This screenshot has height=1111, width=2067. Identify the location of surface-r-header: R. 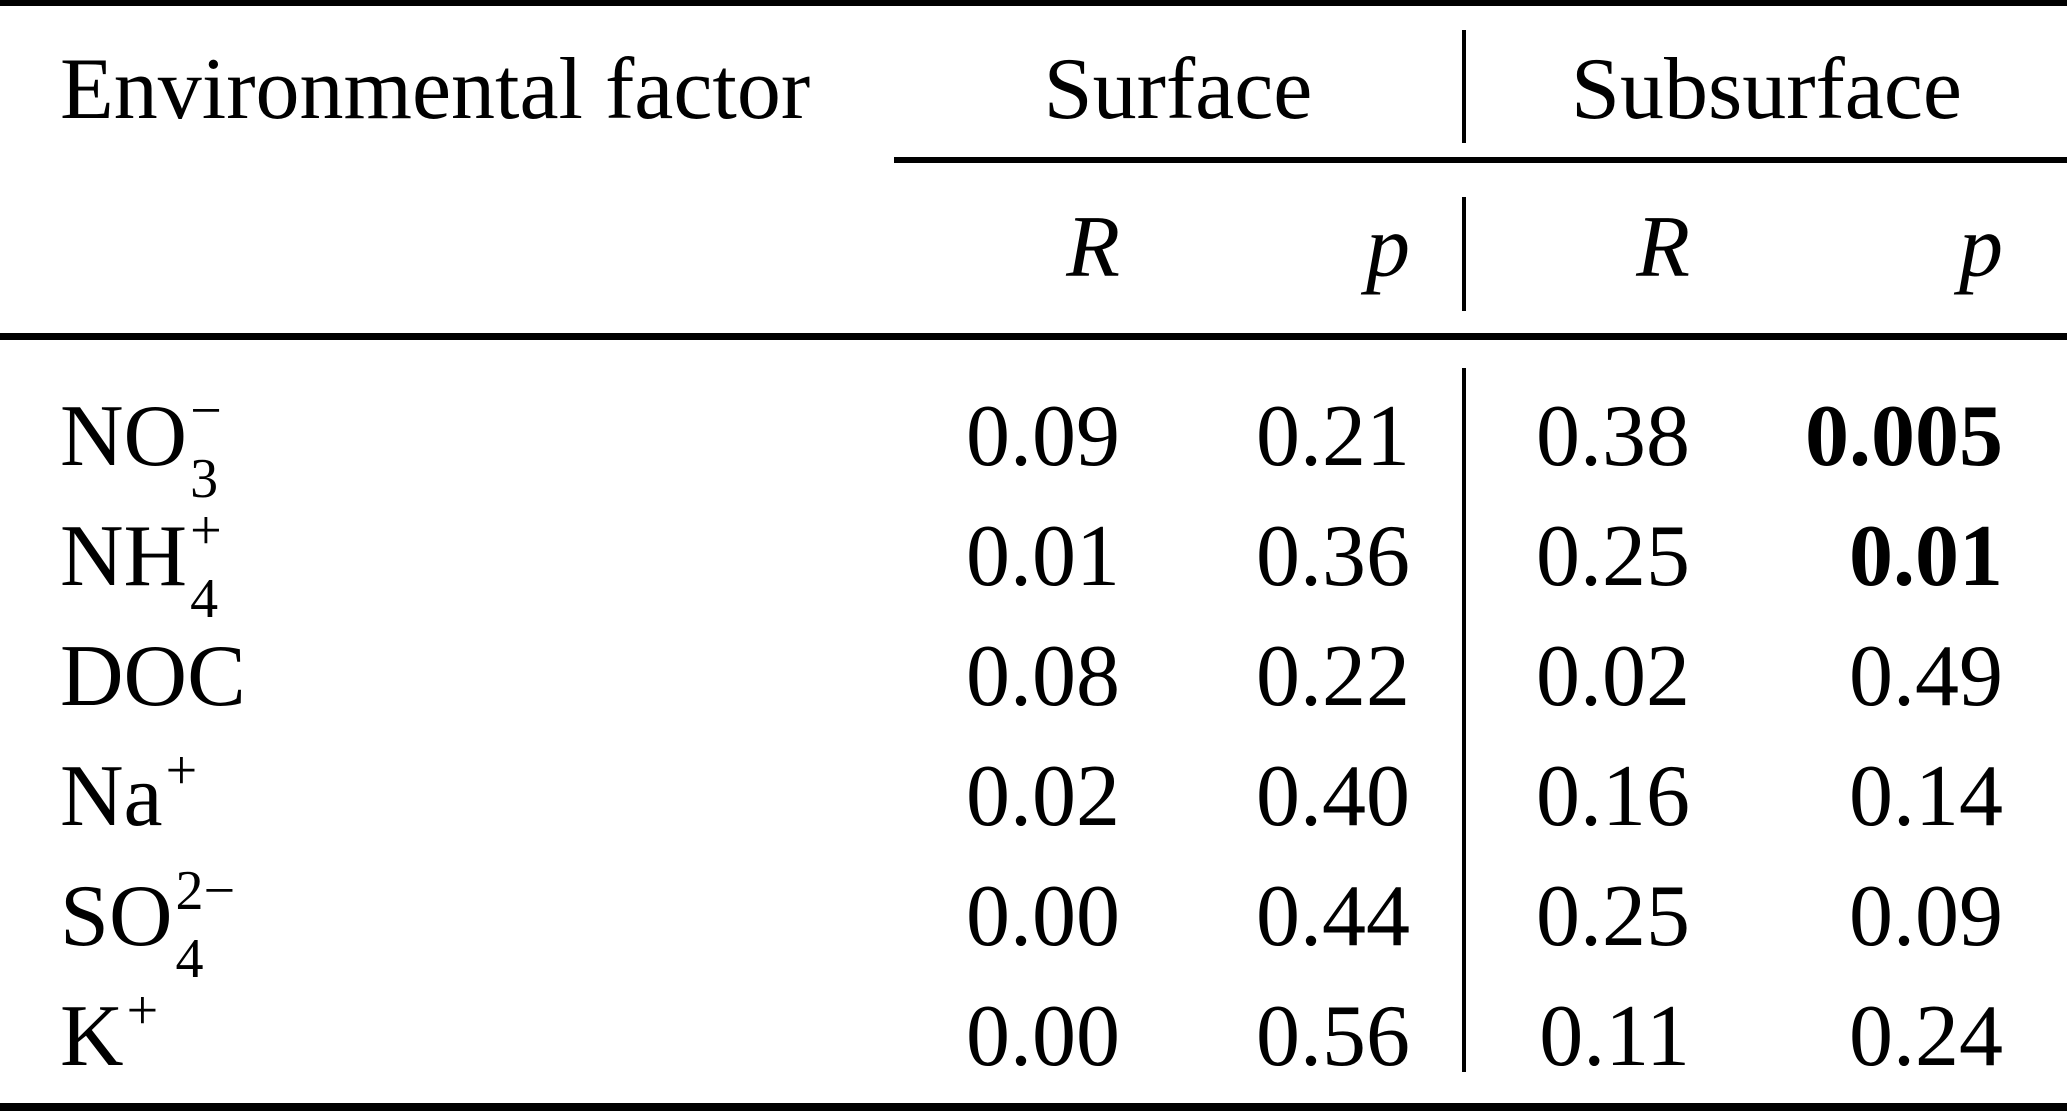
(1093, 247).